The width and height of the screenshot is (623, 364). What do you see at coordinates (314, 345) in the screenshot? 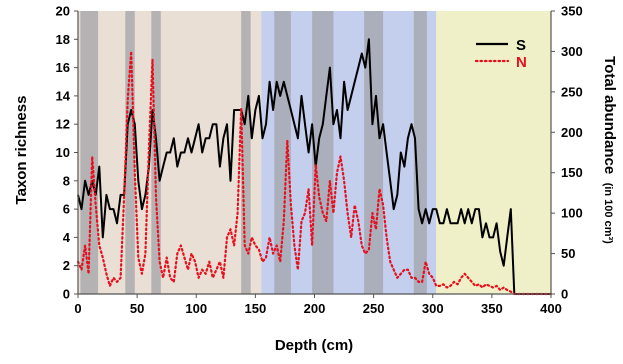
I see `x-axis-title: Depth (cm)` at bounding box center [314, 345].